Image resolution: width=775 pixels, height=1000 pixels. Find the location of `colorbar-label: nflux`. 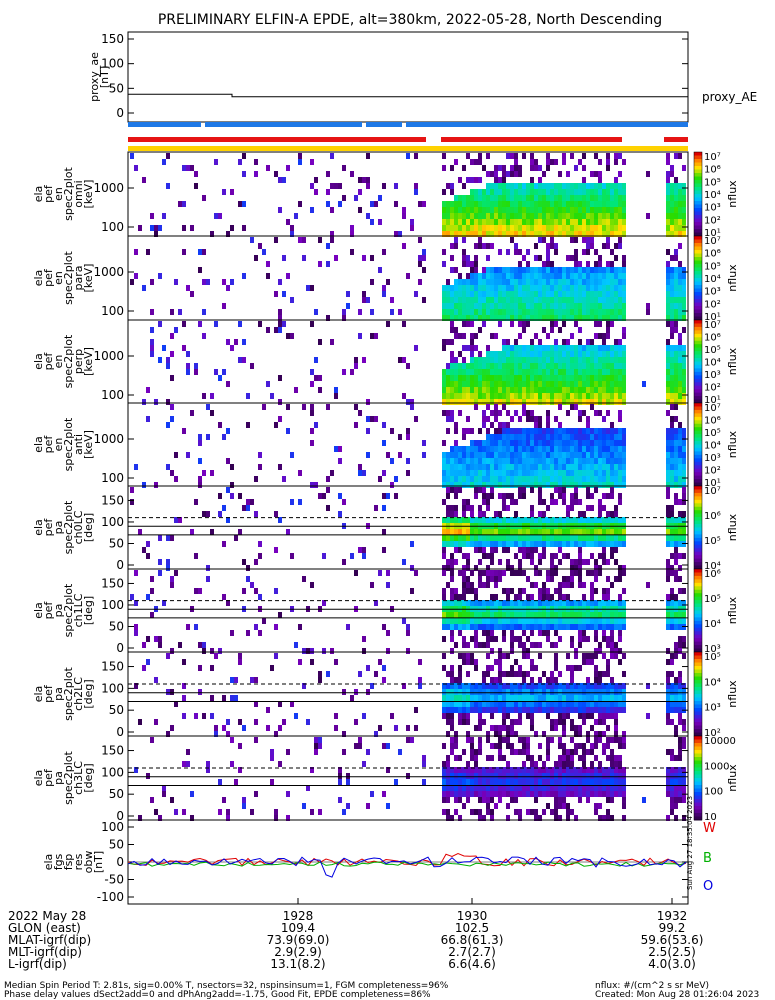

colorbar-label: nflux is located at coordinates (732, 527).